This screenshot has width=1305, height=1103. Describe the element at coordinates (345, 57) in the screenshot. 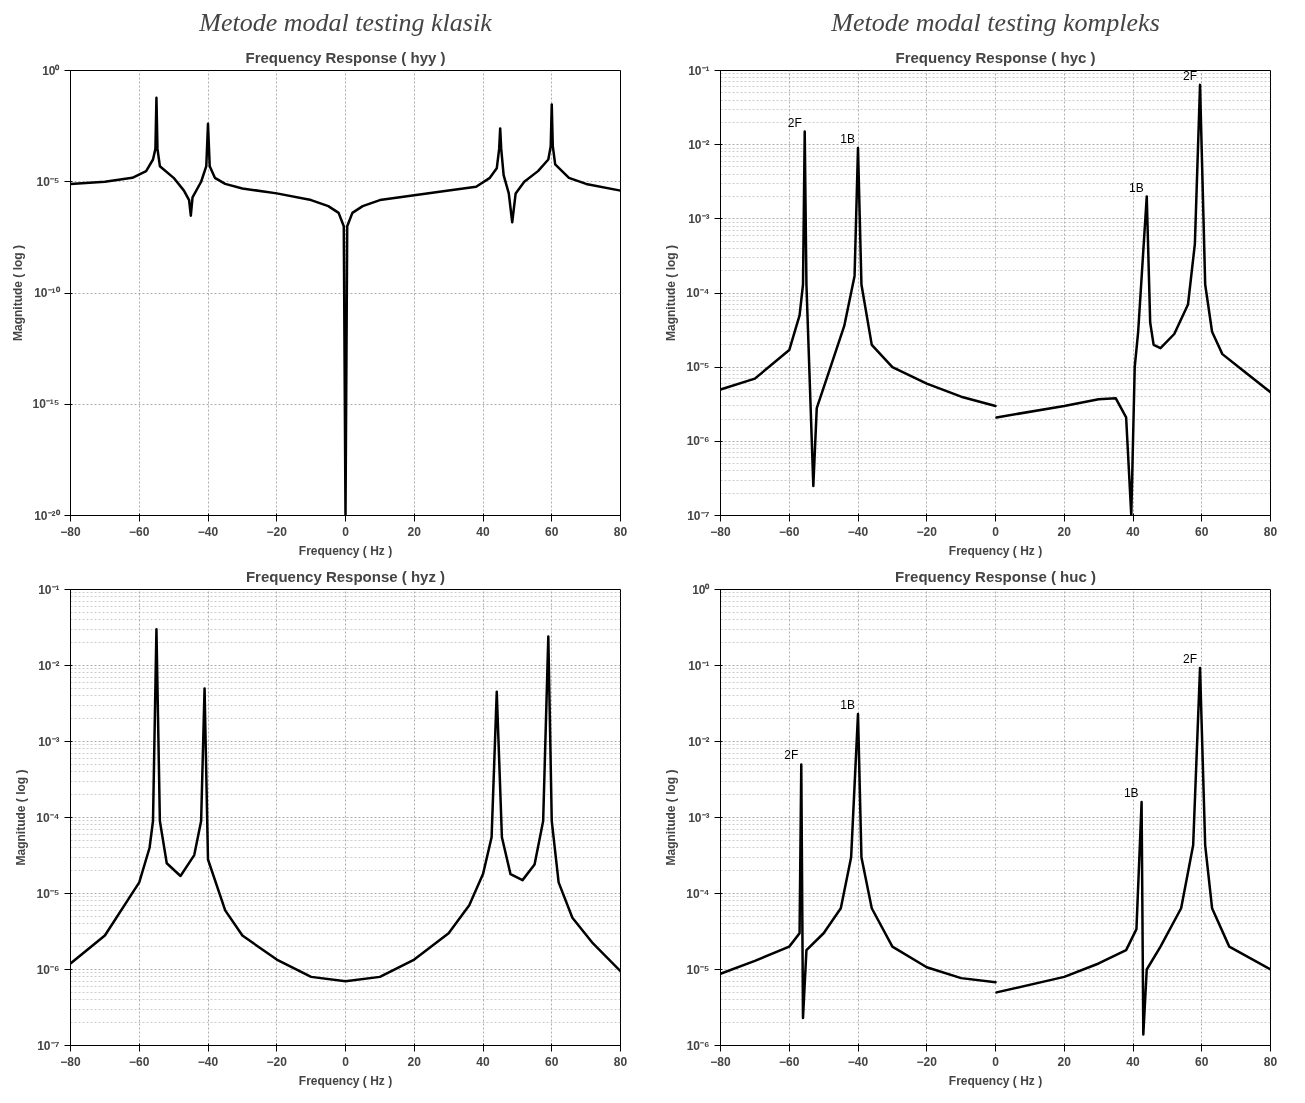

I see `chart-subtitle: Frequency Response ( hyy )` at that location.